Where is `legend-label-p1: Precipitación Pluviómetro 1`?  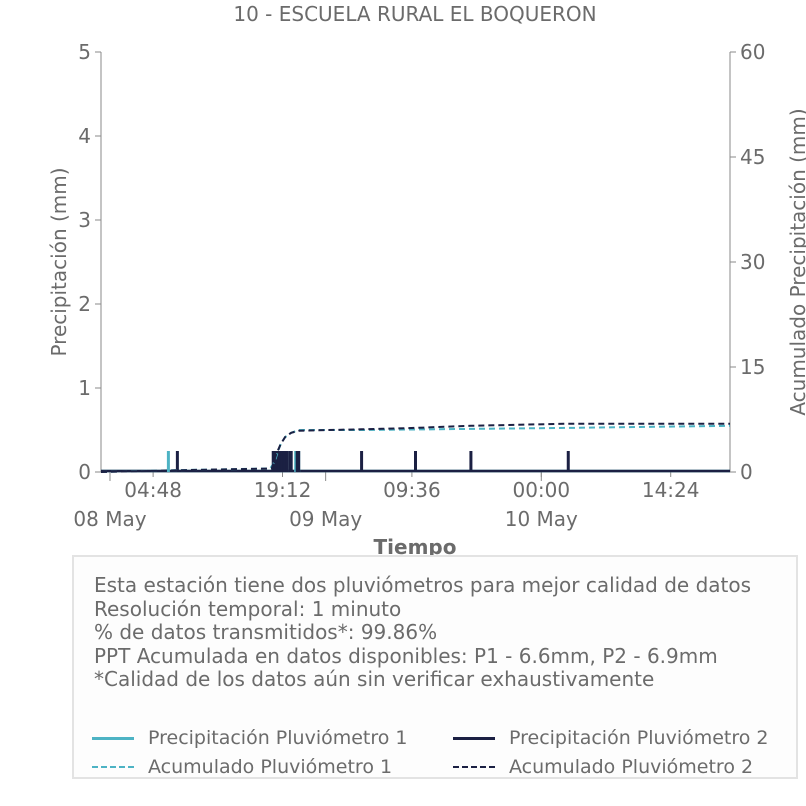 legend-label-p1: Precipitación Pluviómetro 1 is located at coordinates (278, 738).